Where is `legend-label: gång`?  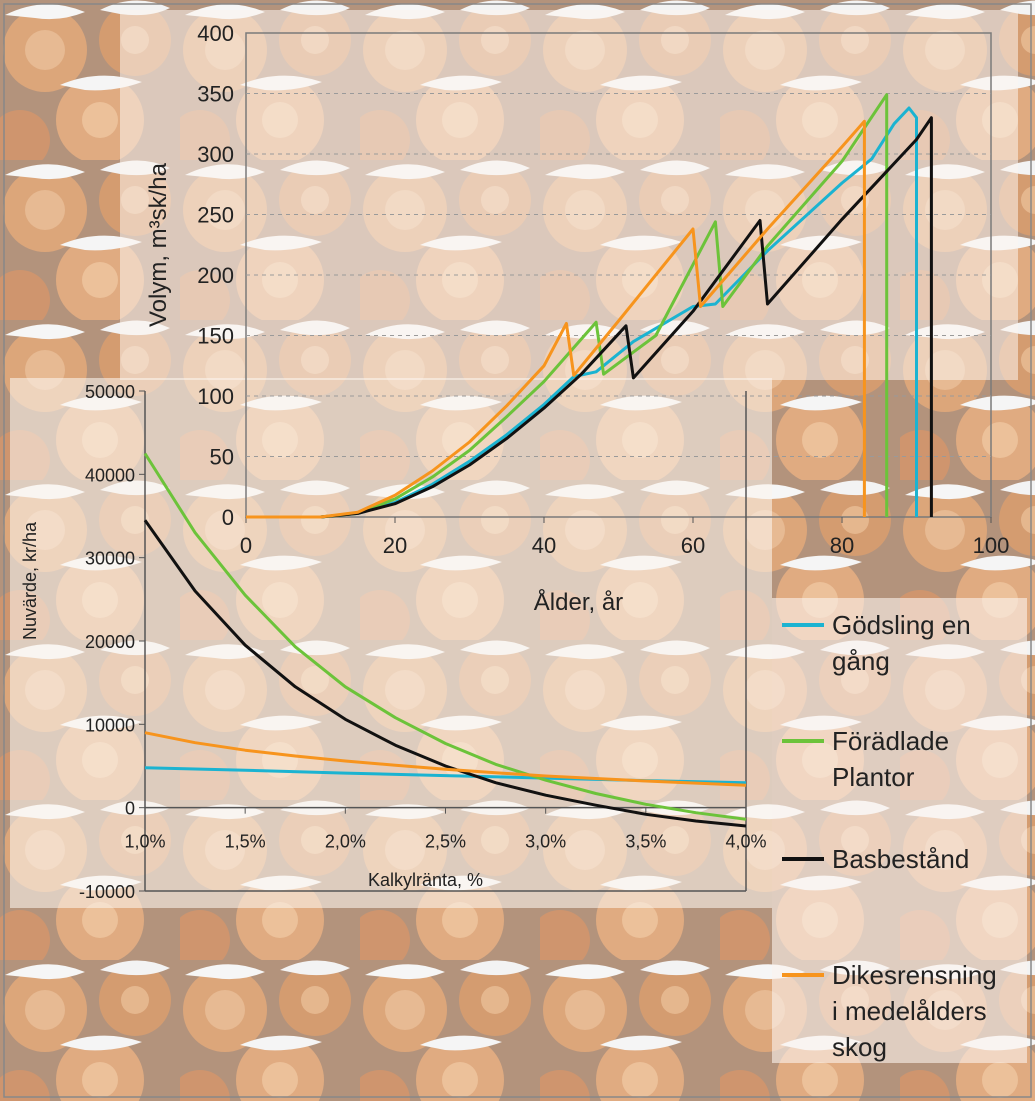 legend-label: gång is located at coordinates (861, 661).